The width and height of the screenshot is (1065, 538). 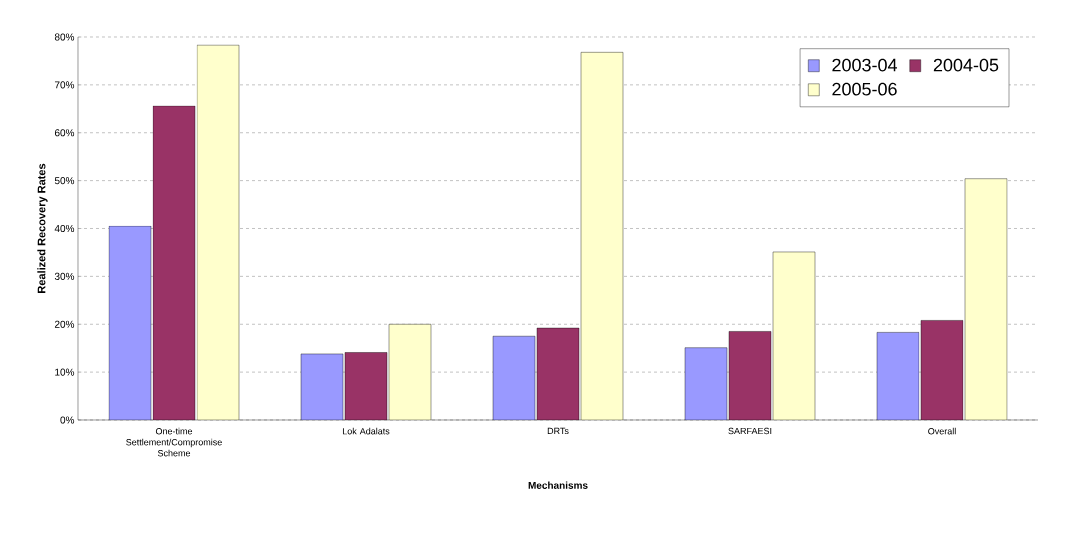 I want to click on x-tick-label: SARFAESI, so click(x=750, y=431).